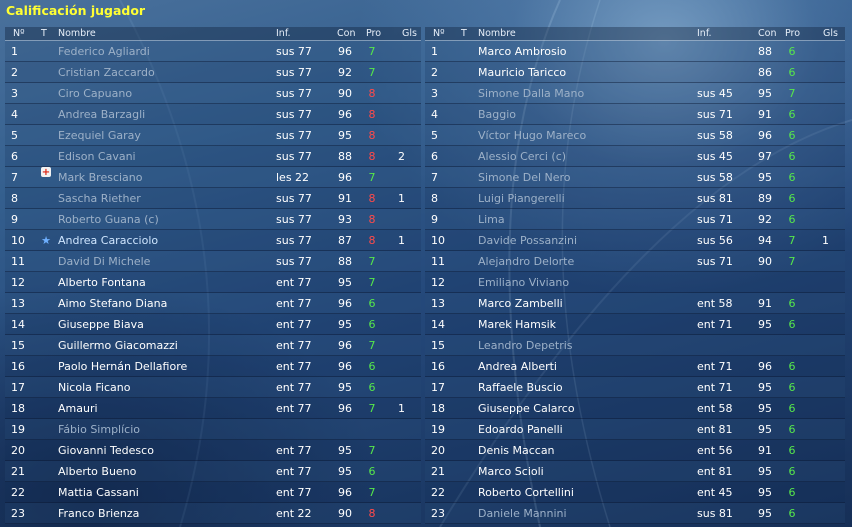 The image size is (852, 527). What do you see at coordinates (635, 324) in the screenshot?
I see `player-row: 14 Marek Hamsik ent 71 95 6` at bounding box center [635, 324].